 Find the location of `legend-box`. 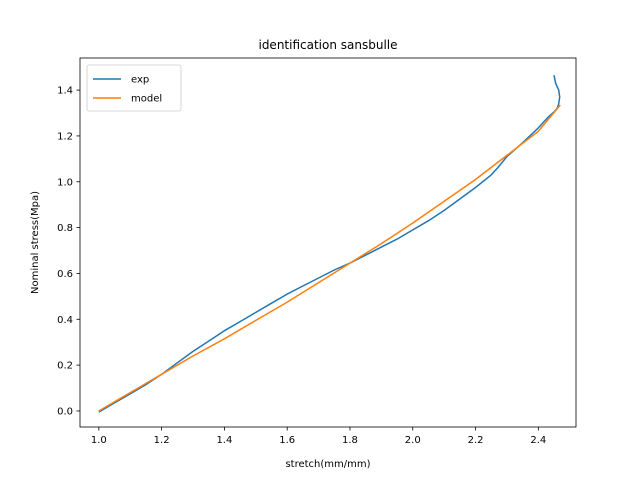

legend-box is located at coordinates (134, 88).